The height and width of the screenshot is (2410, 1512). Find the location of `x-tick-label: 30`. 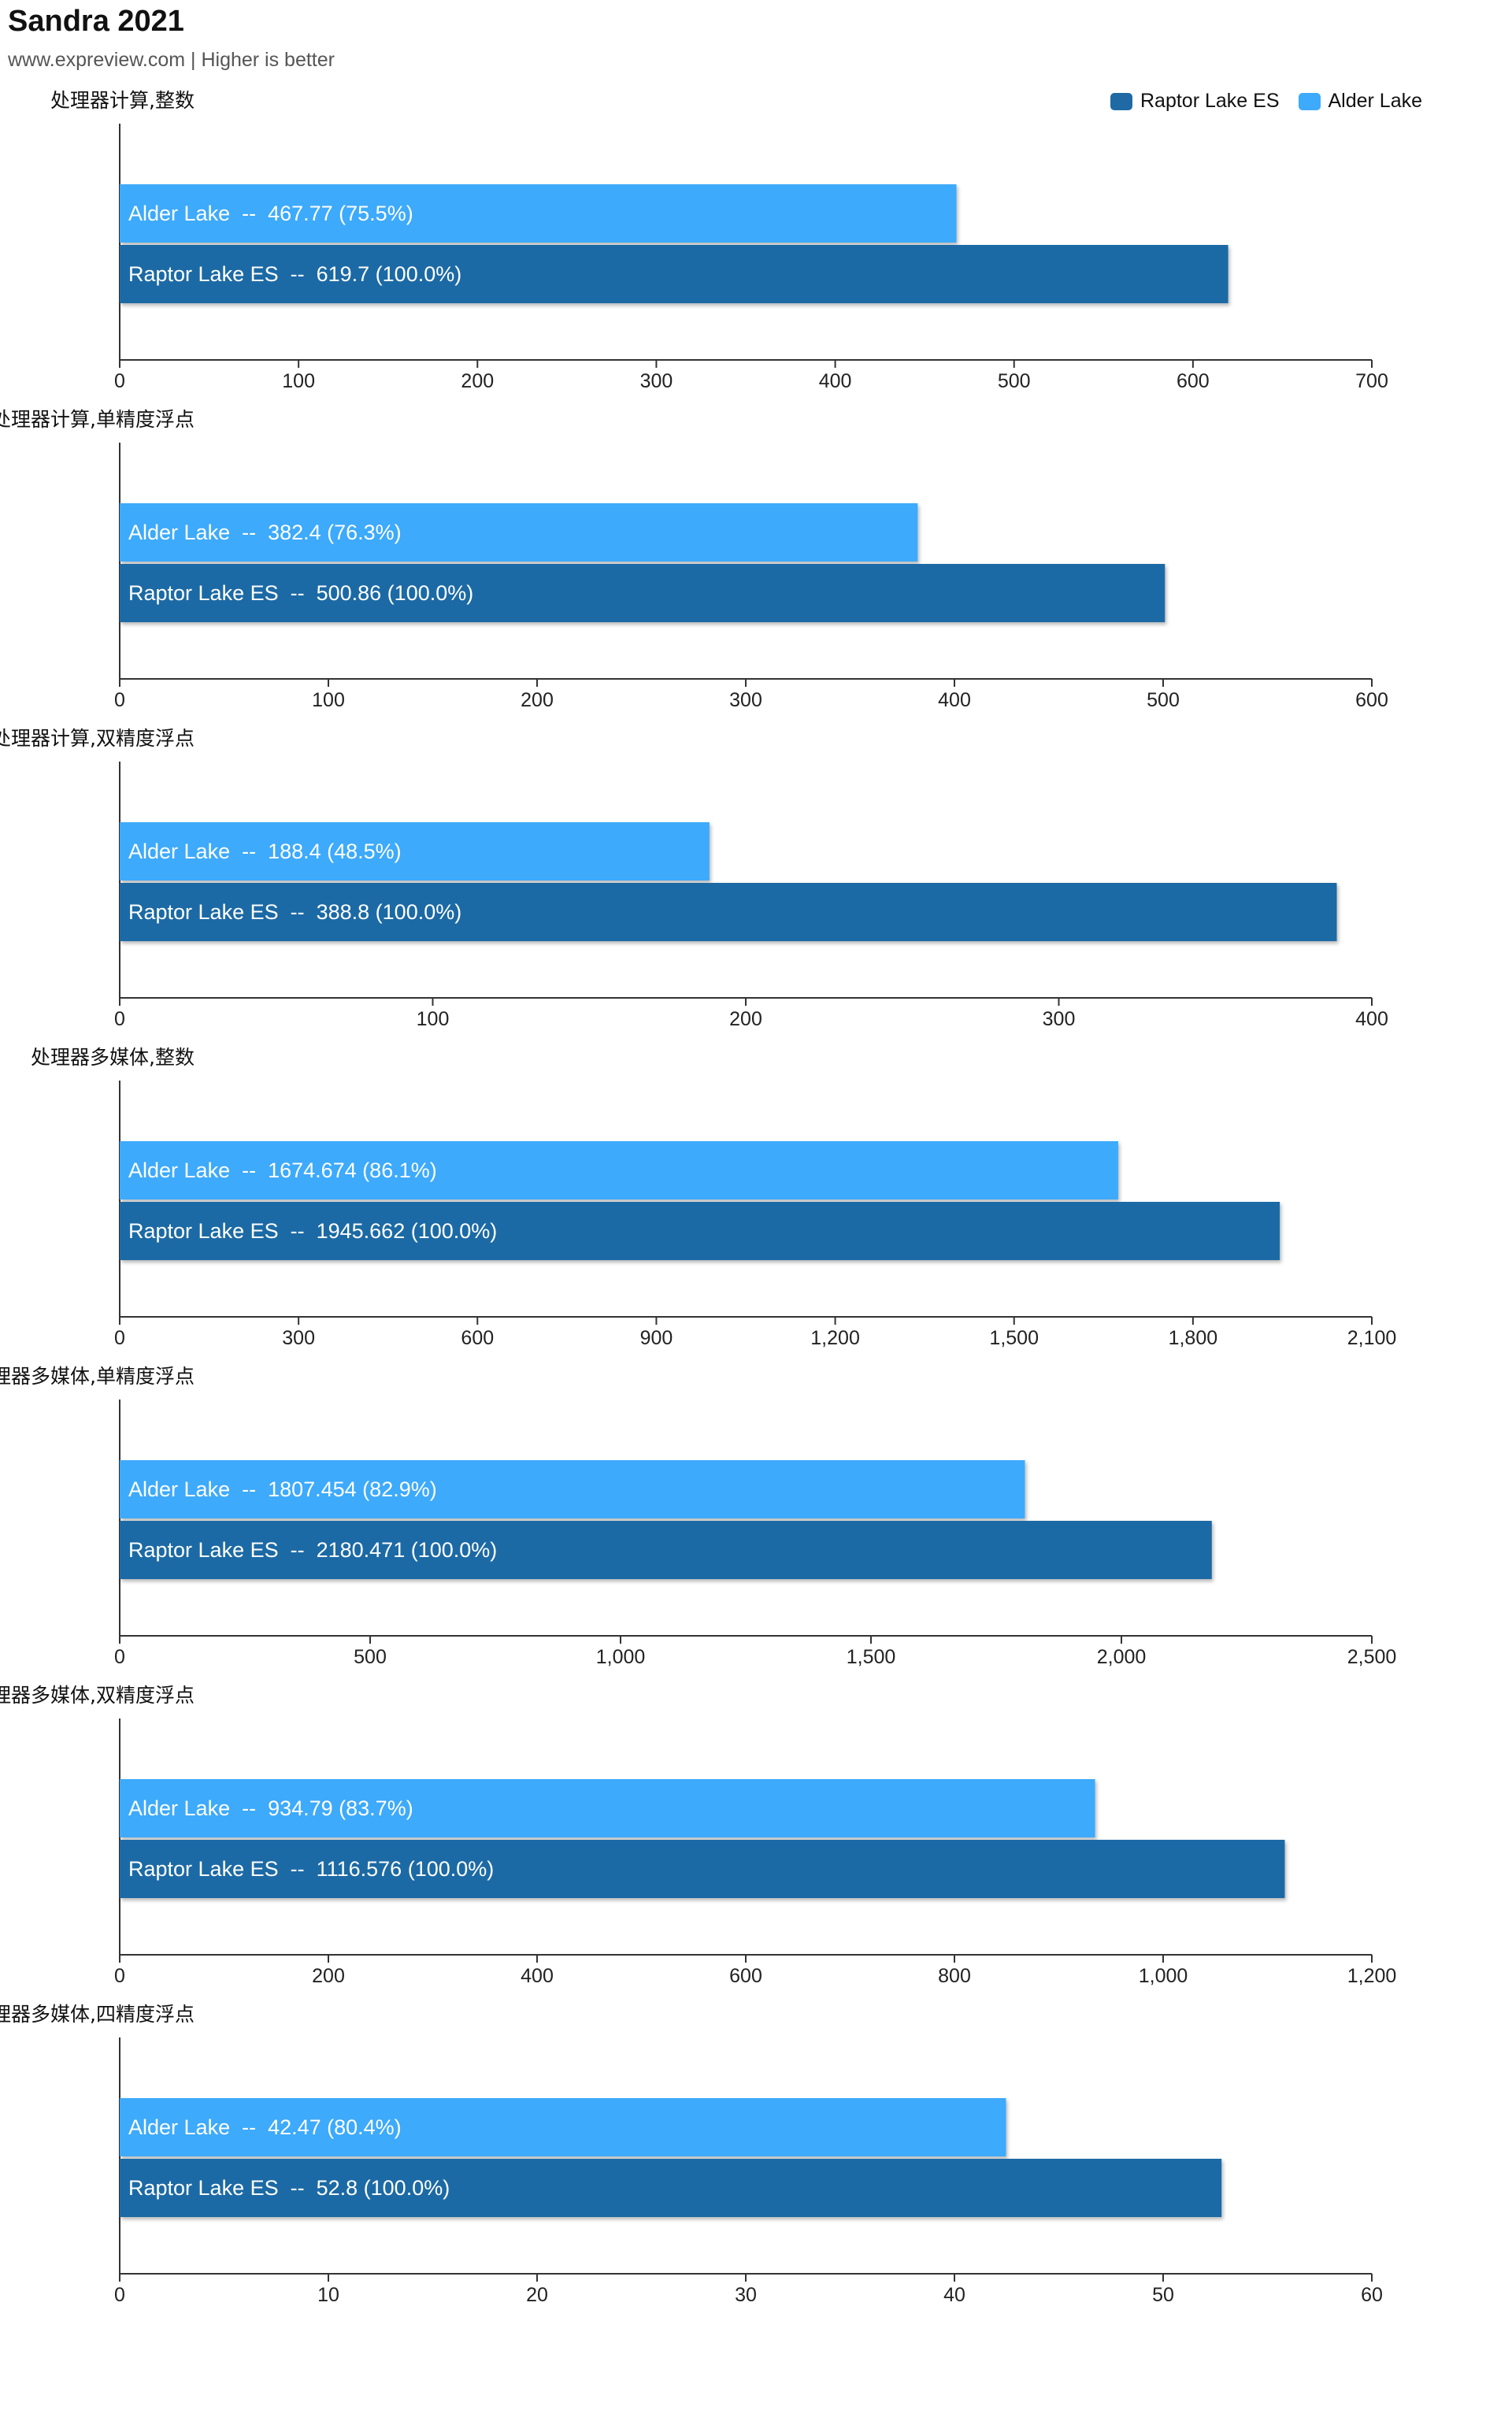

x-tick-label: 30 is located at coordinates (746, 2295).